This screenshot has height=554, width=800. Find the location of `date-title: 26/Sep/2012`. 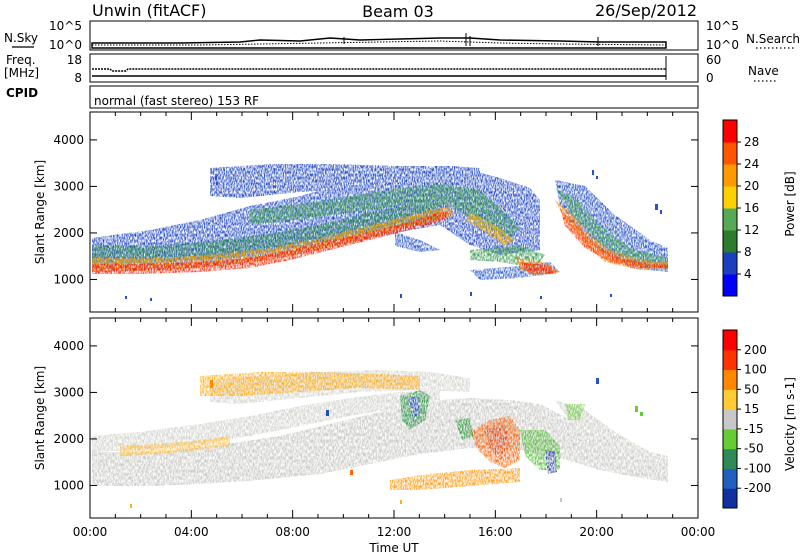

date-title: 26/Sep/2012 is located at coordinates (646, 10).